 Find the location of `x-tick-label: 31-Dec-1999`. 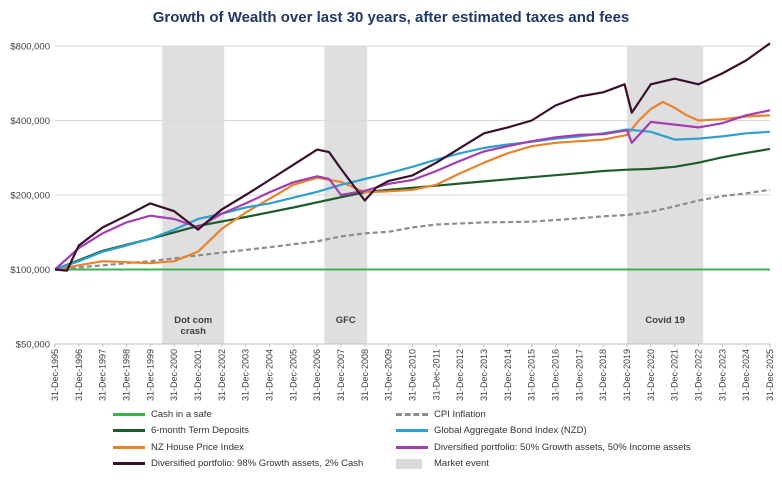

x-tick-label: 31-Dec-1999 is located at coordinates (150, 375).